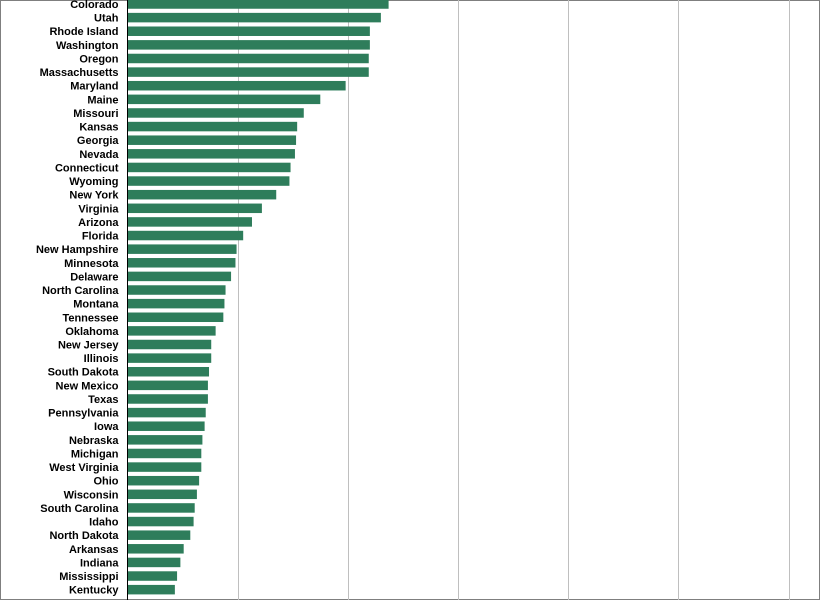 The width and height of the screenshot is (820, 600). What do you see at coordinates (248, 31) in the screenshot?
I see `bar-rhode-island` at bounding box center [248, 31].